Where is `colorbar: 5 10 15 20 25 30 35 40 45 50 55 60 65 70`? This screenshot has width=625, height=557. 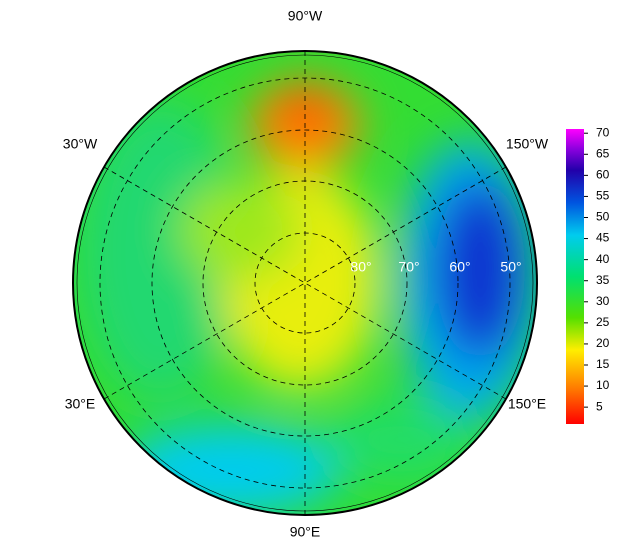 colorbar: 5 10 15 20 25 30 35 40 45 50 55 60 65 70 is located at coordinates (588, 274).